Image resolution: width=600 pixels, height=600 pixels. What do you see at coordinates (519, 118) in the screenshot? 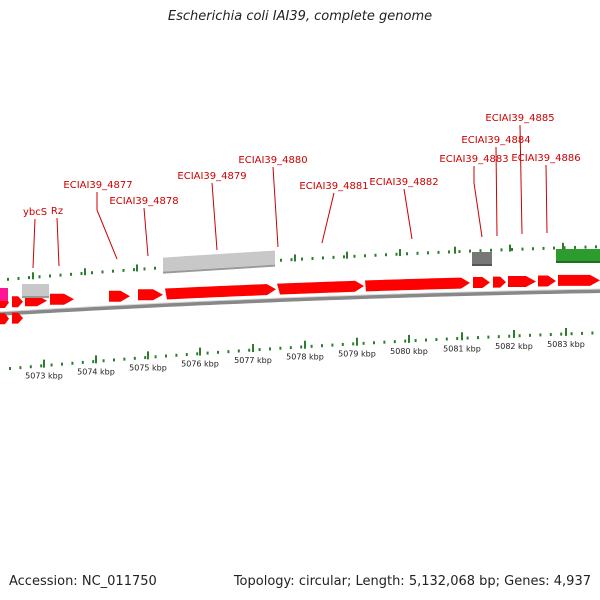
I see `gene-label: ECIAI39_4885` at bounding box center [519, 118].